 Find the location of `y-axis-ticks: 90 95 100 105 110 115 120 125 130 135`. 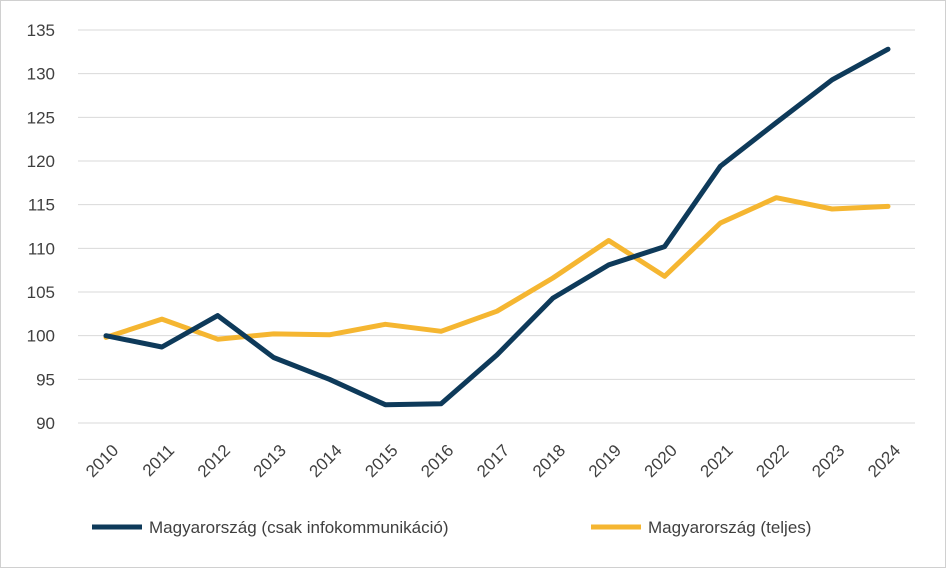

y-axis-ticks: 90 95 100 105 110 115 120 125 130 135 is located at coordinates (41, 227).